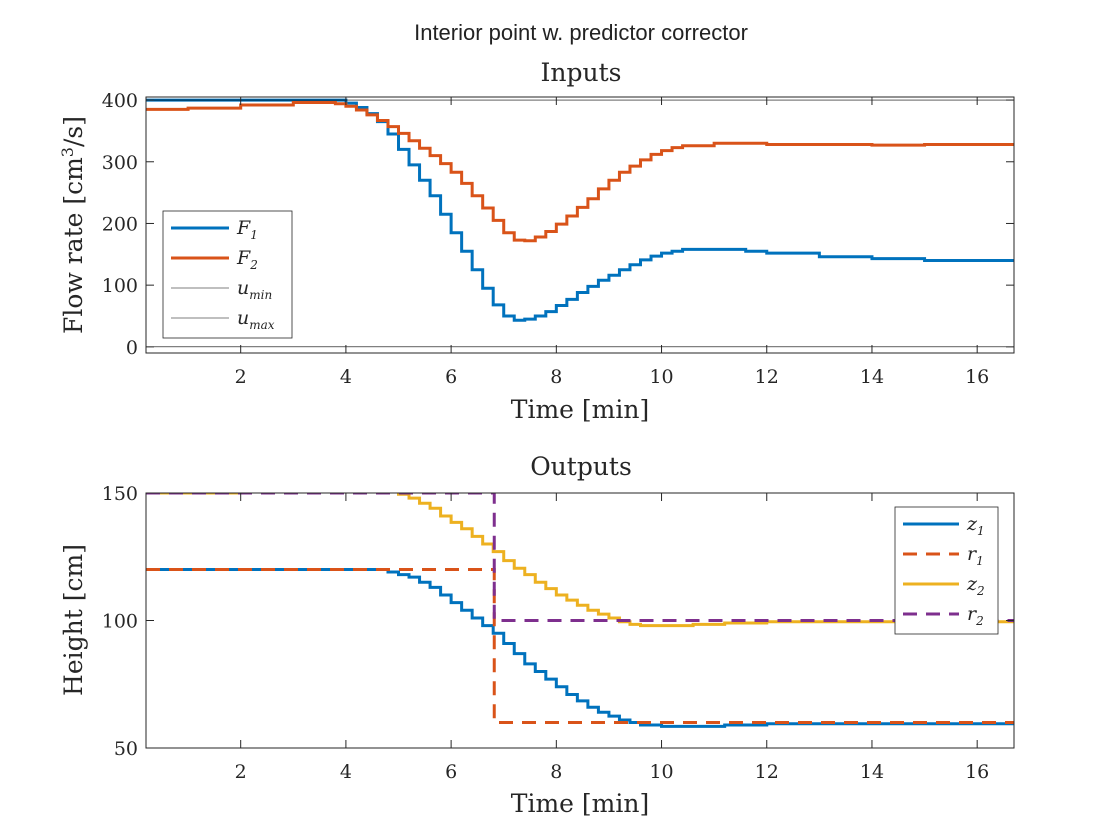 Image resolution: width=1120 pixels, height=840 pixels. Describe the element at coordinates (120, 163) in the screenshot. I see `y-tick-label: 300` at that location.